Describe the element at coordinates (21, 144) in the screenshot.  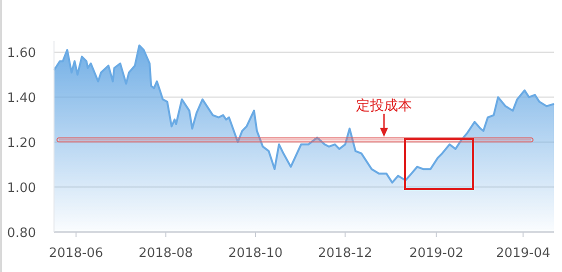
I see `y-tick-label: 1.20` at that location.